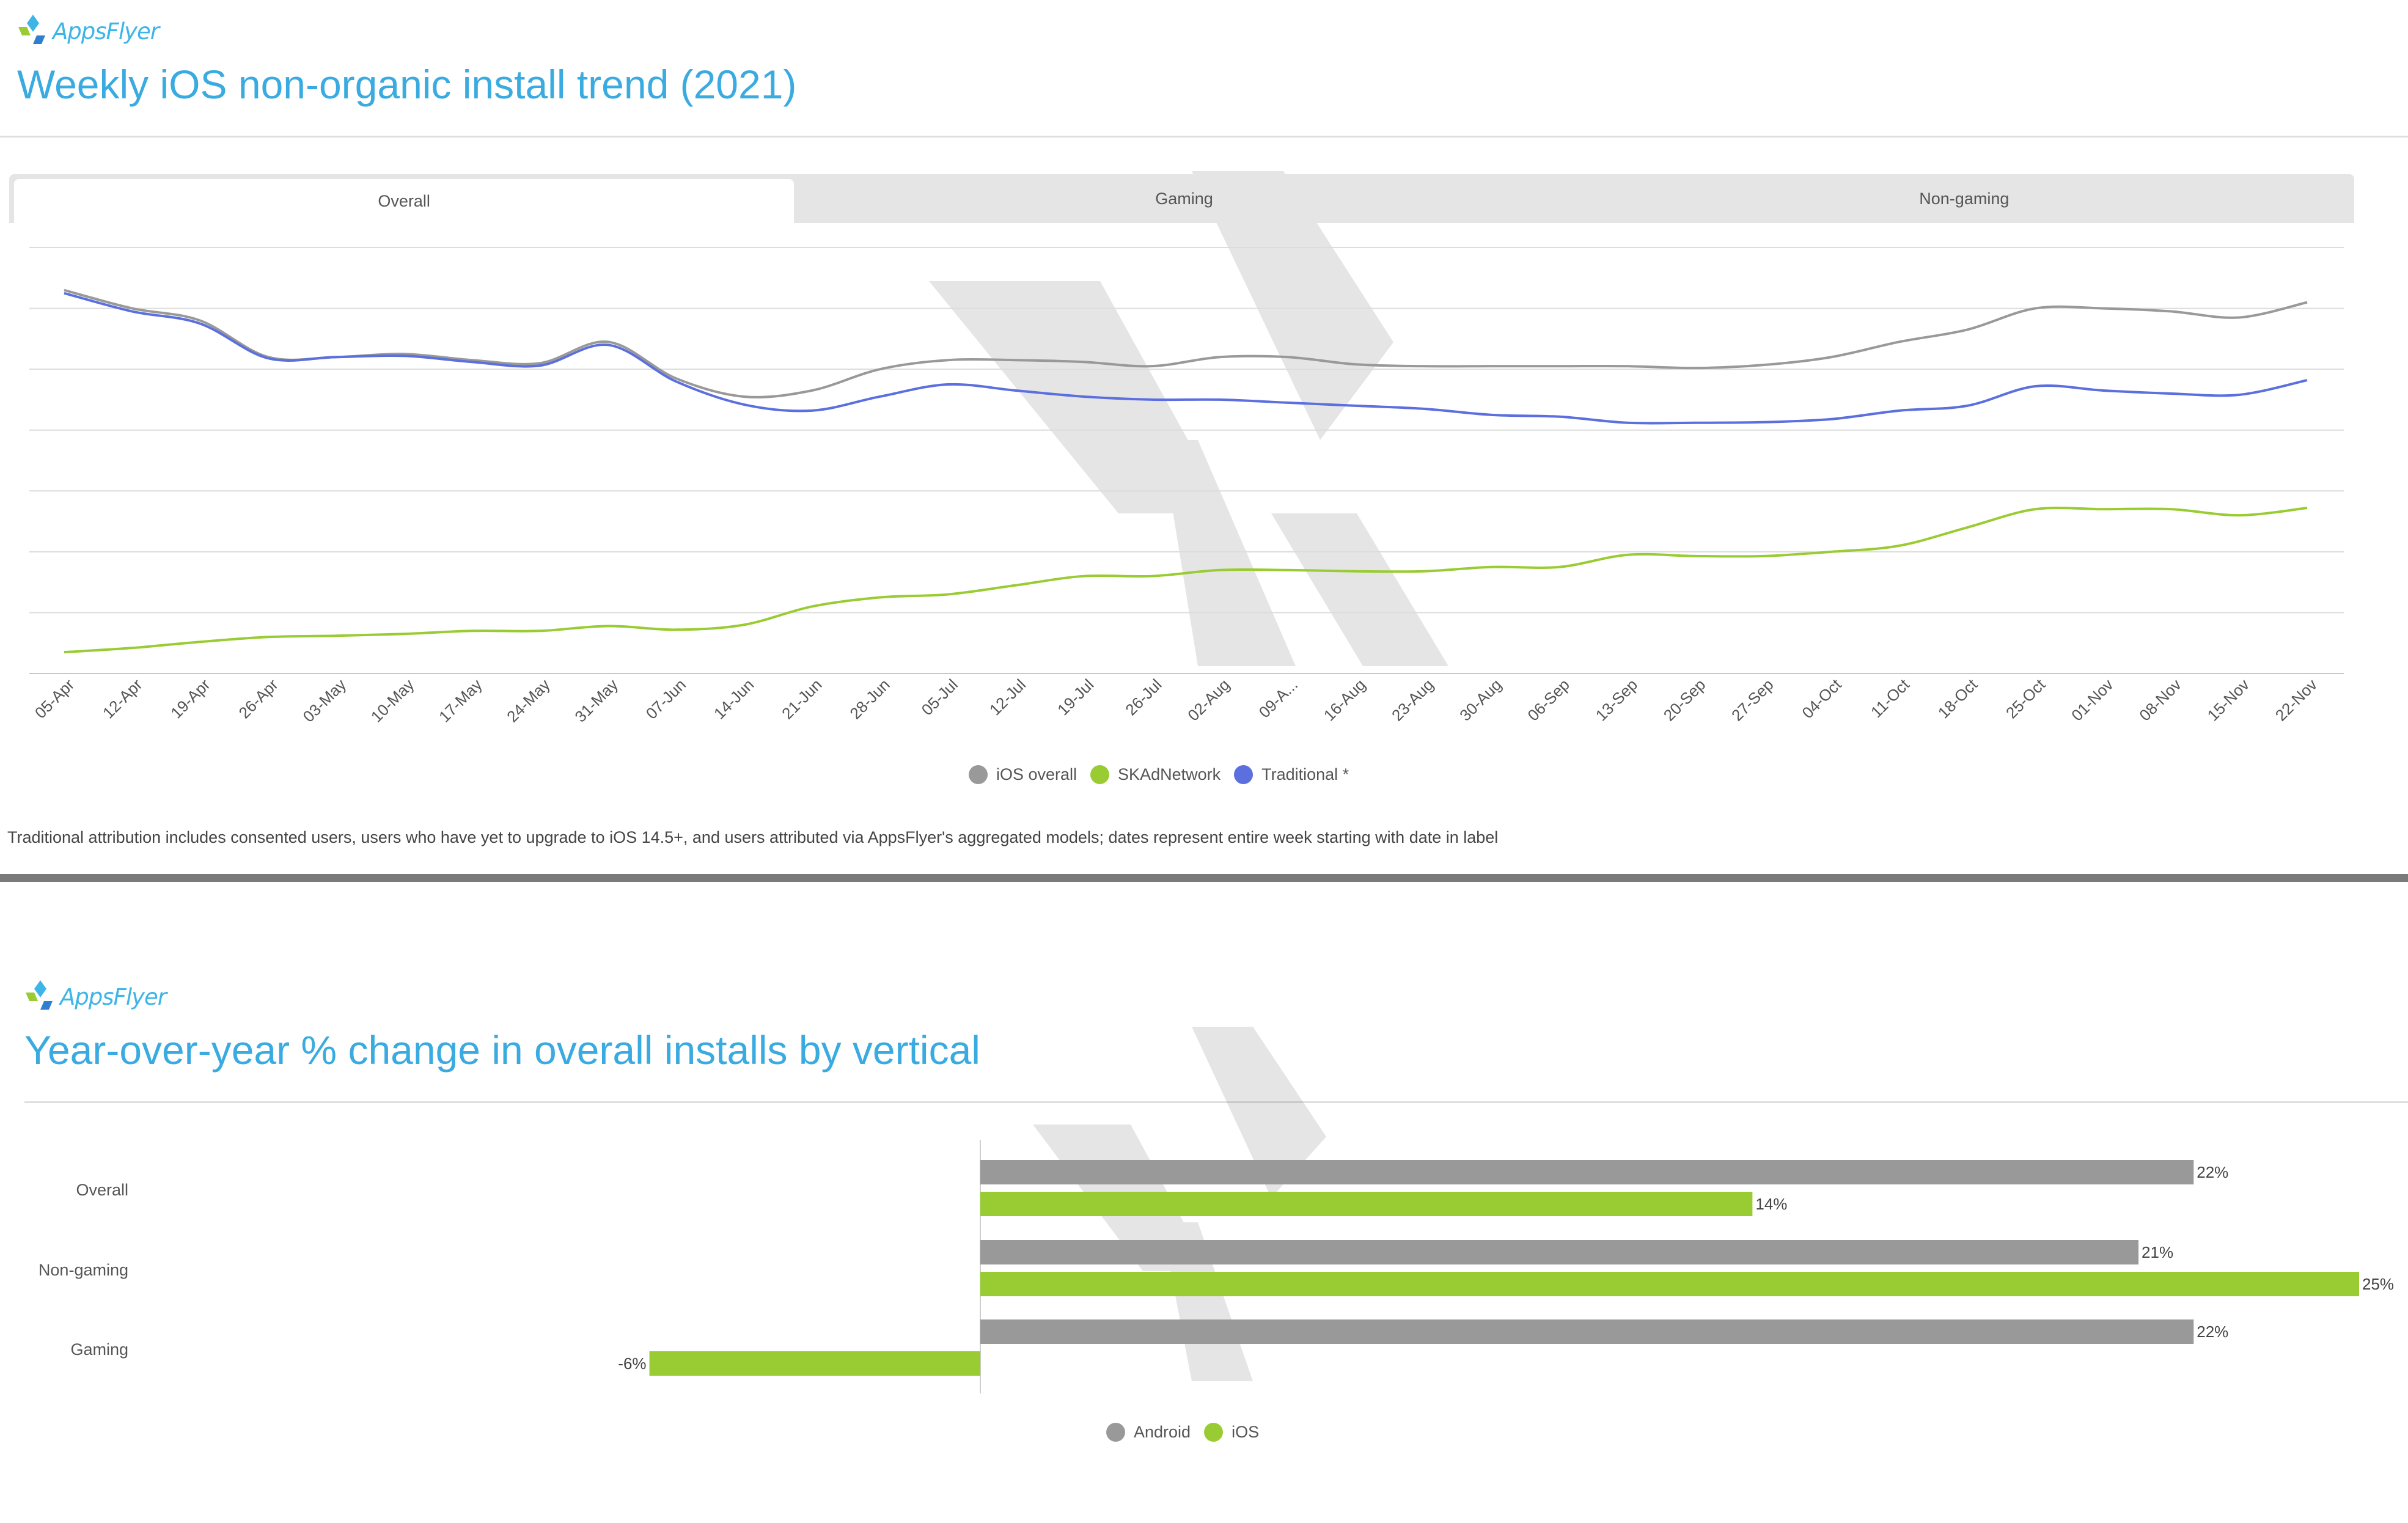  I want to click on x-tick-label: 15-Nov, so click(2228, 699).